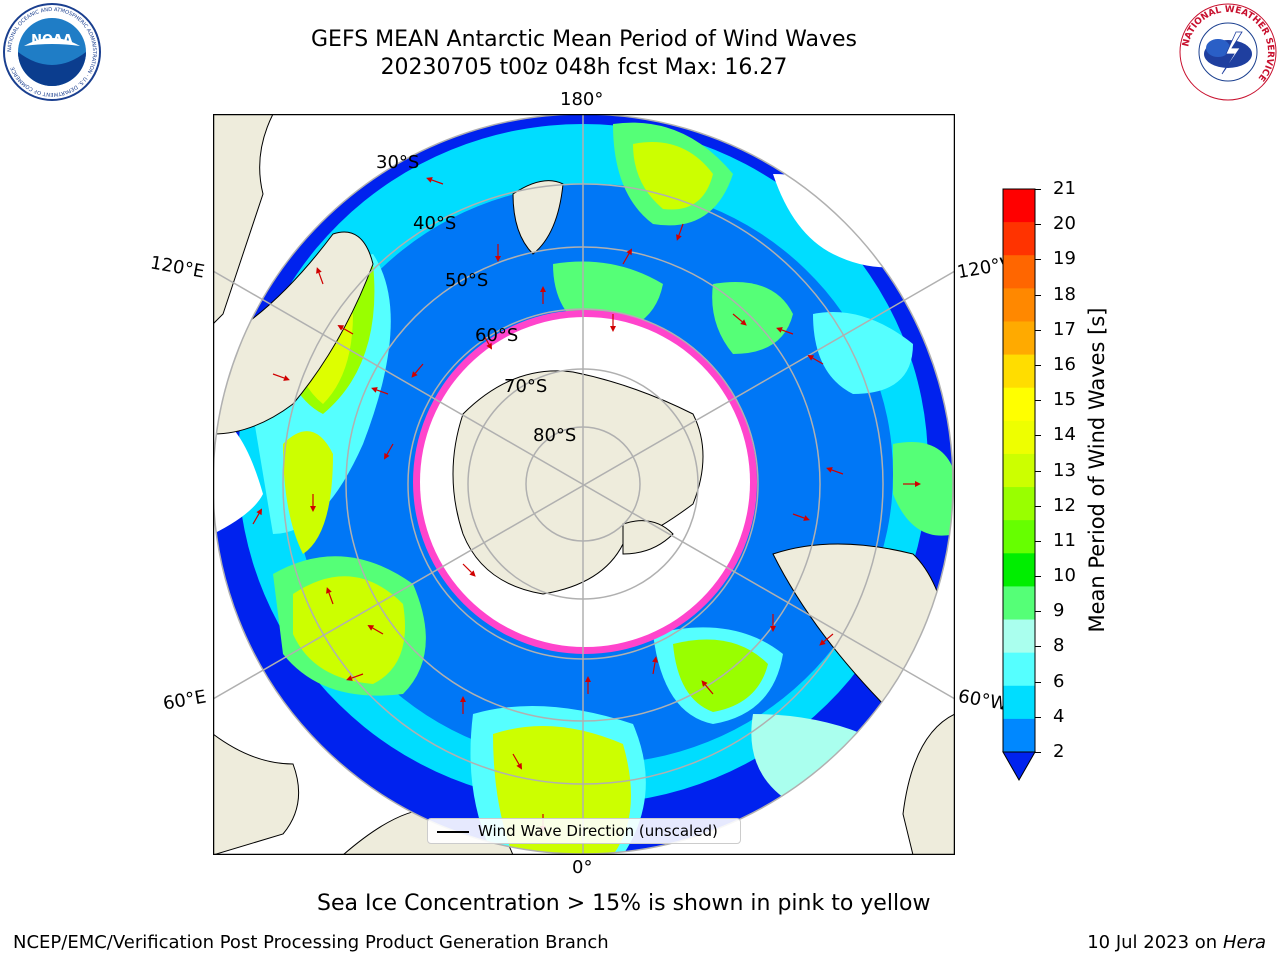 This screenshot has width=1280, height=960. Describe the element at coordinates (1097, 470) in the screenshot. I see `colorbar-label: Mean Period of Wind Waves [s]` at that location.